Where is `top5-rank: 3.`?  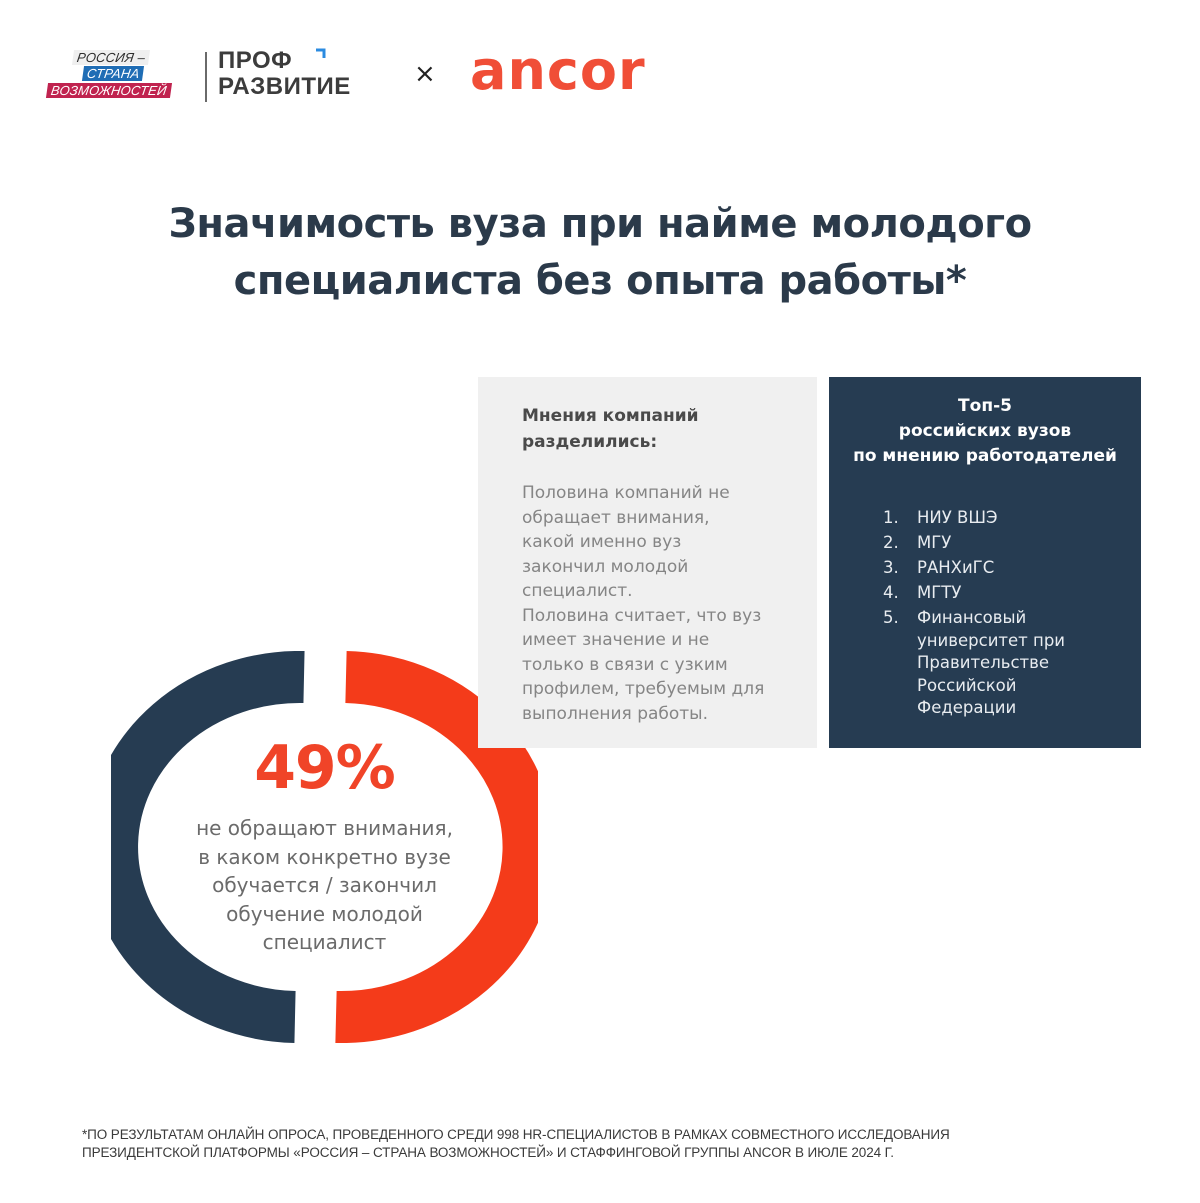
top5-rank: 3. is located at coordinates (891, 567).